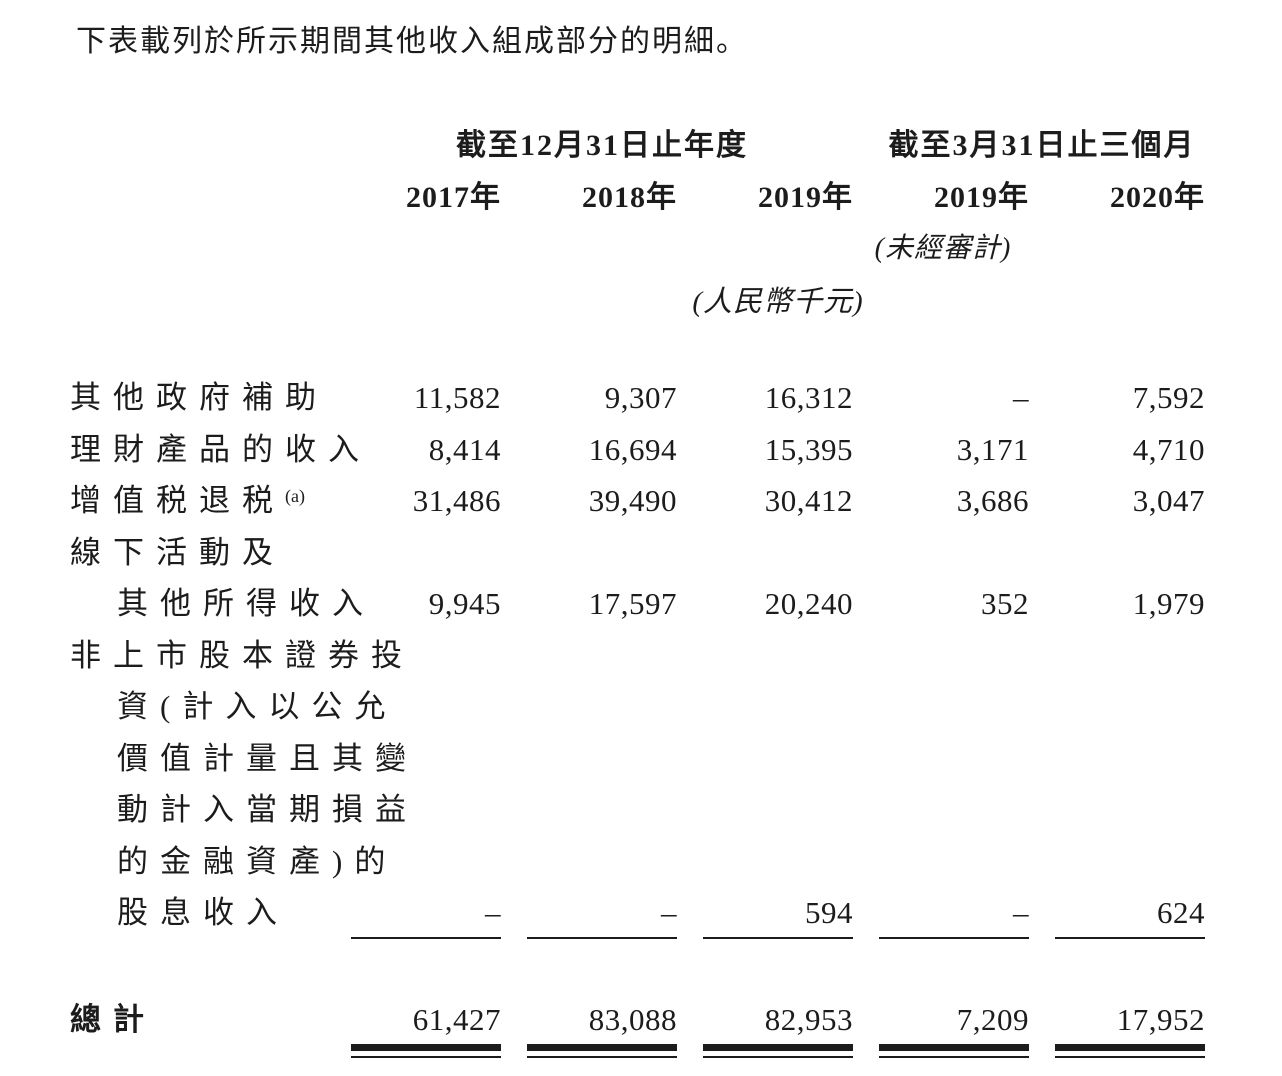 The height and width of the screenshot is (1076, 1282). I want to click on cell-value: 16,312, so click(808, 397).